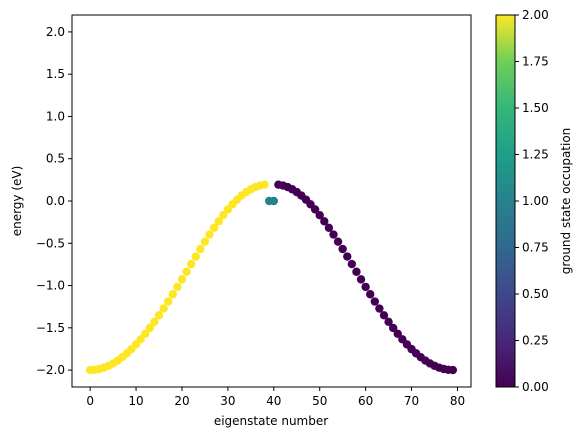 The height and width of the screenshot is (438, 583). What do you see at coordinates (535, 341) in the screenshot?
I see `colorbar-tick-label: 0.25` at bounding box center [535, 341].